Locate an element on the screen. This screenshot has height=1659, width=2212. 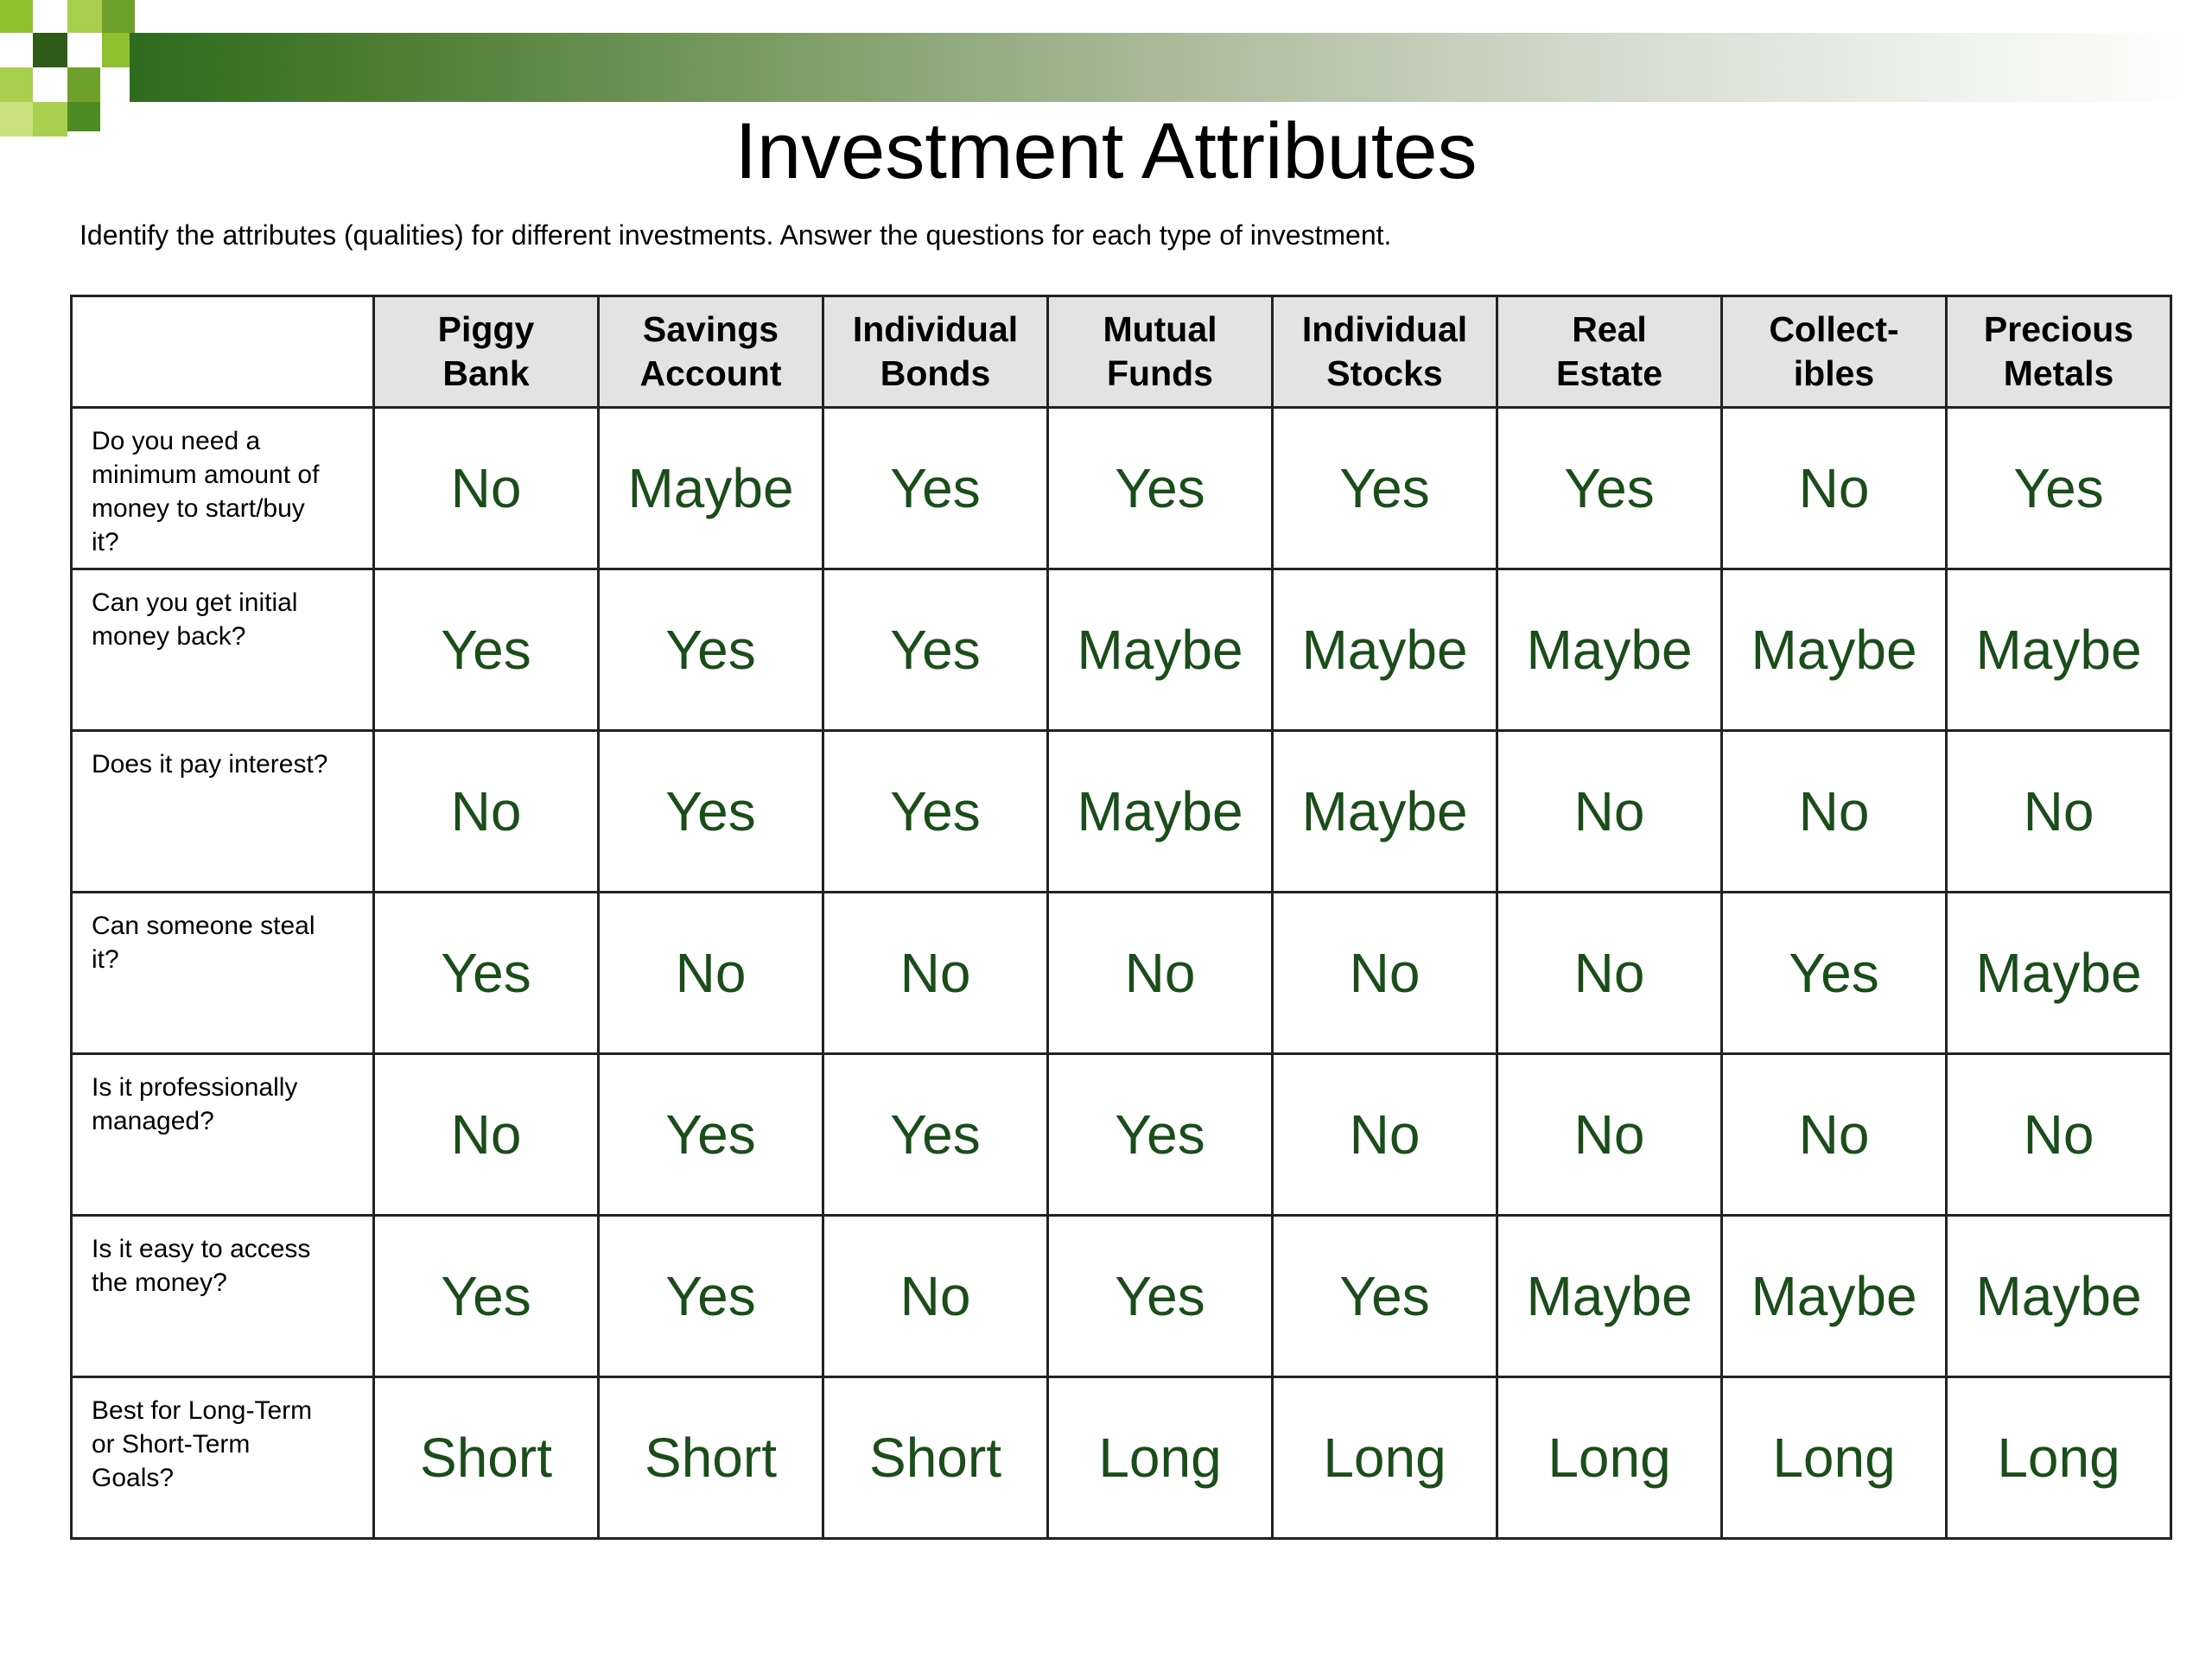
question-cell: Is it professionally managed? is located at coordinates (222, 1134).